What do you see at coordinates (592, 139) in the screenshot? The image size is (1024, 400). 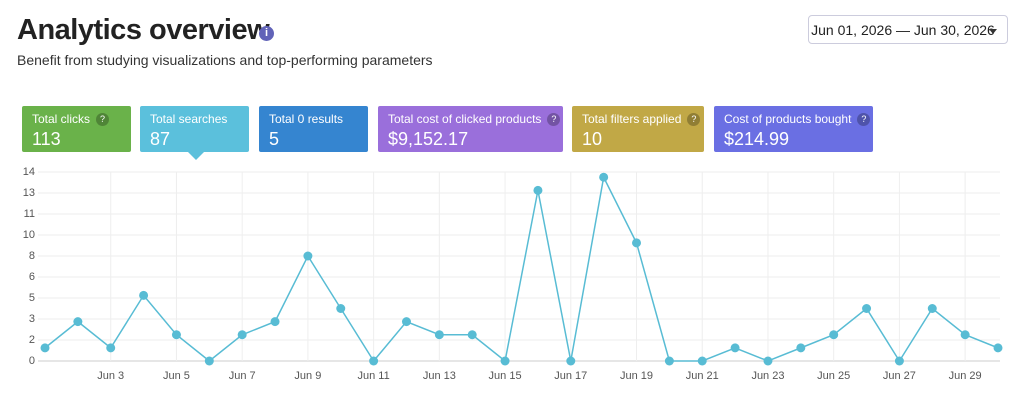 I see `card-value: 10` at bounding box center [592, 139].